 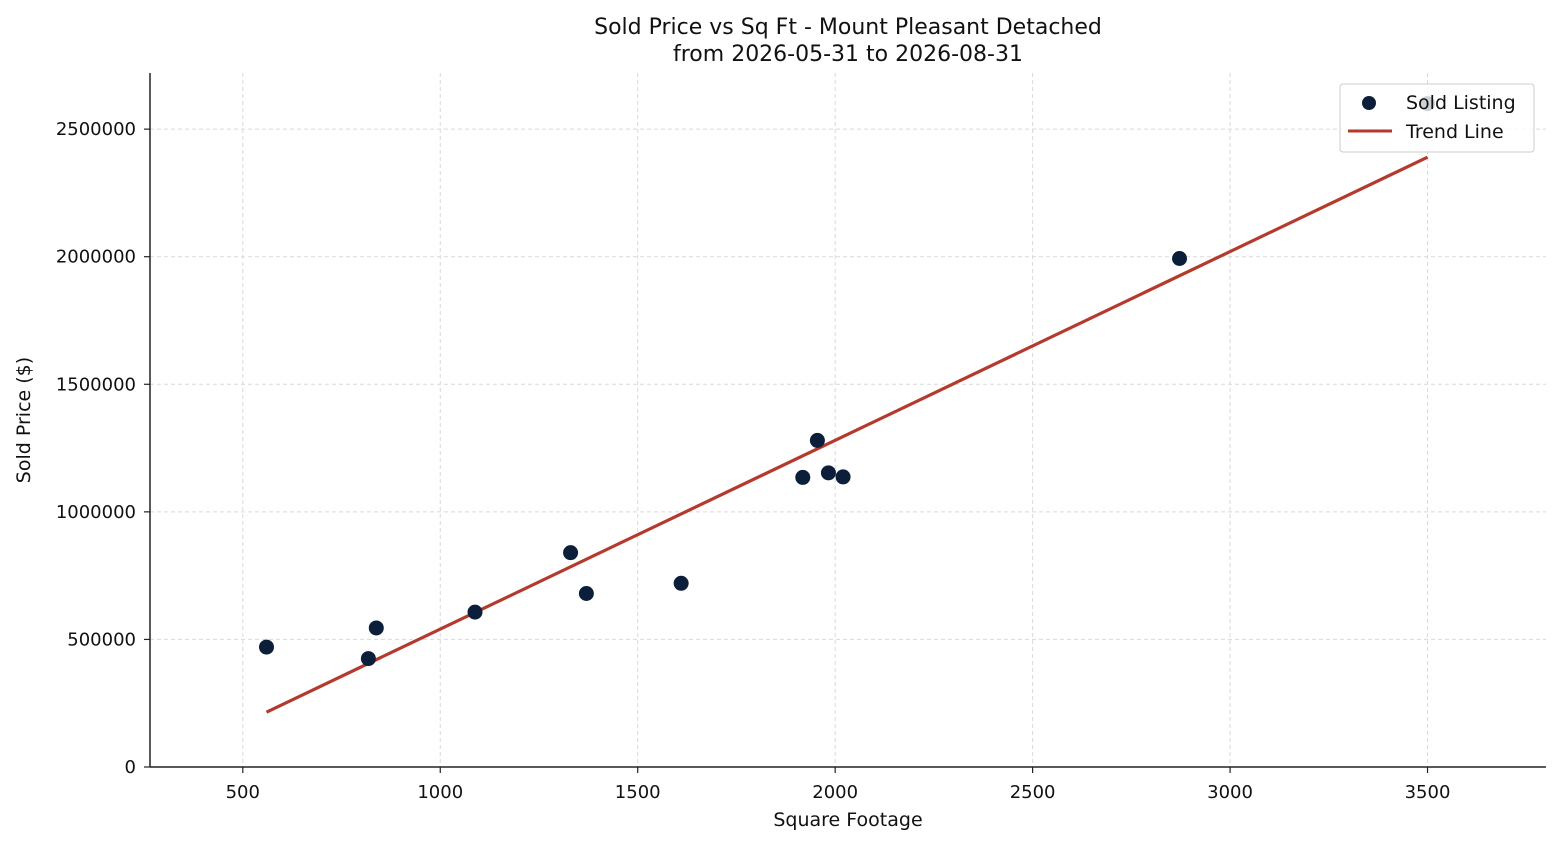 What do you see at coordinates (847, 820) in the screenshot?
I see `x-axis-label: Square Footage` at bounding box center [847, 820].